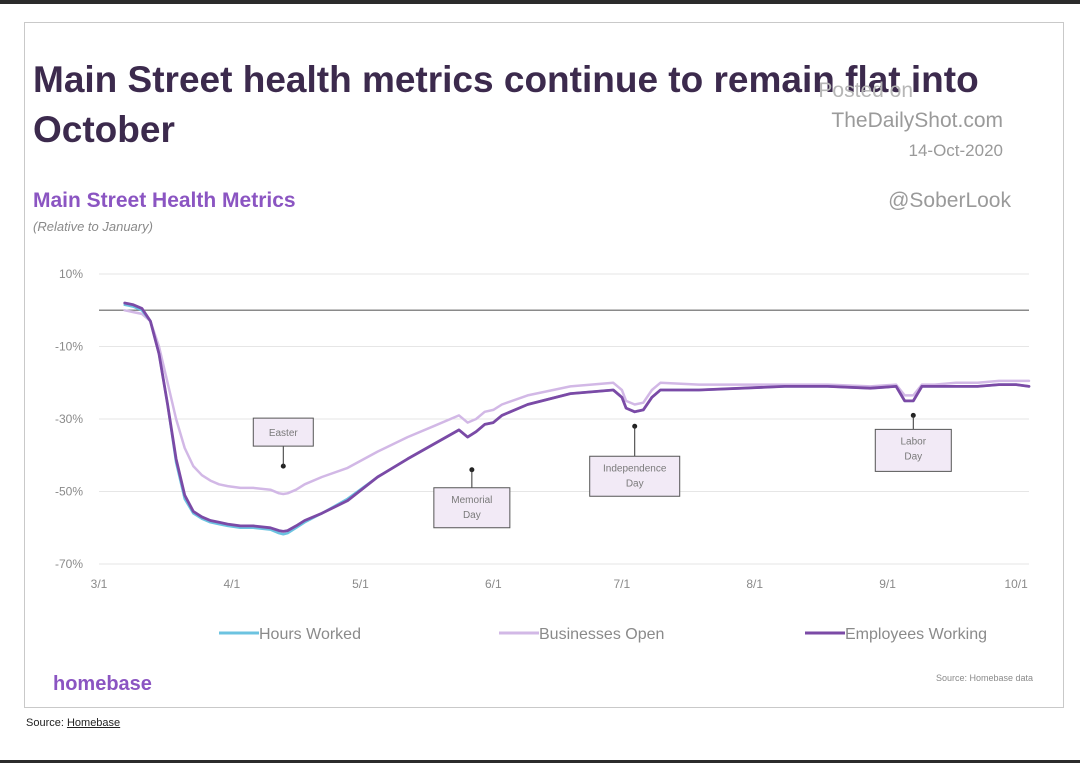 This screenshot has height=763, width=1080. Describe the element at coordinates (887, 584) in the screenshot. I see `x-tick-label: 9/1` at that location.